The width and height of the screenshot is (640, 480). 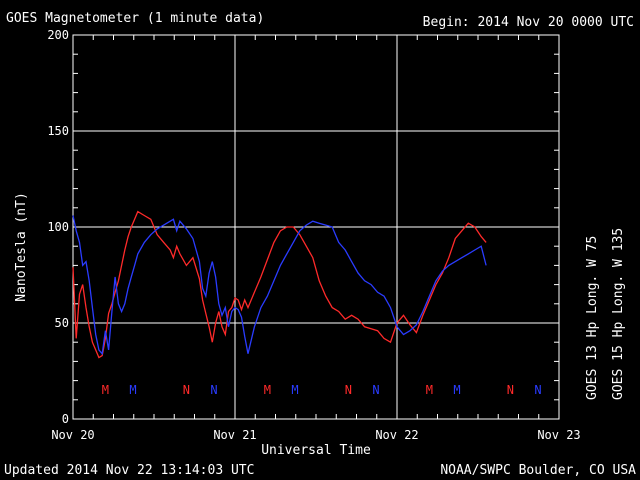 What do you see at coordinates (65, 419) in the screenshot?
I see `y-tick-label: 0` at bounding box center [65, 419].